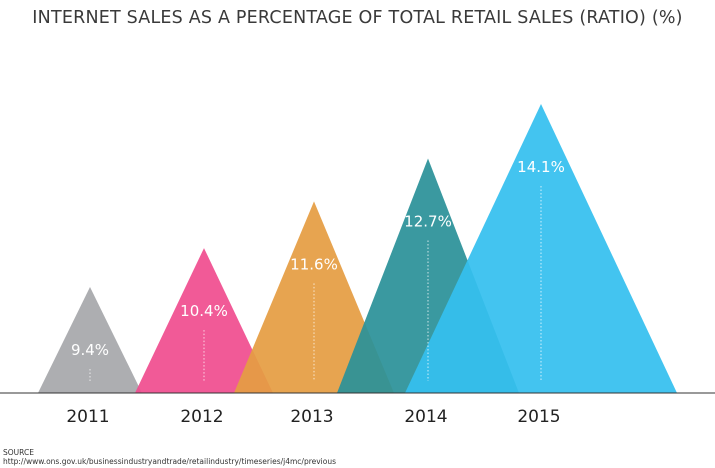  Describe the element at coordinates (314, 264) in the screenshot. I see `value-label-2013: 11.6%` at that location.